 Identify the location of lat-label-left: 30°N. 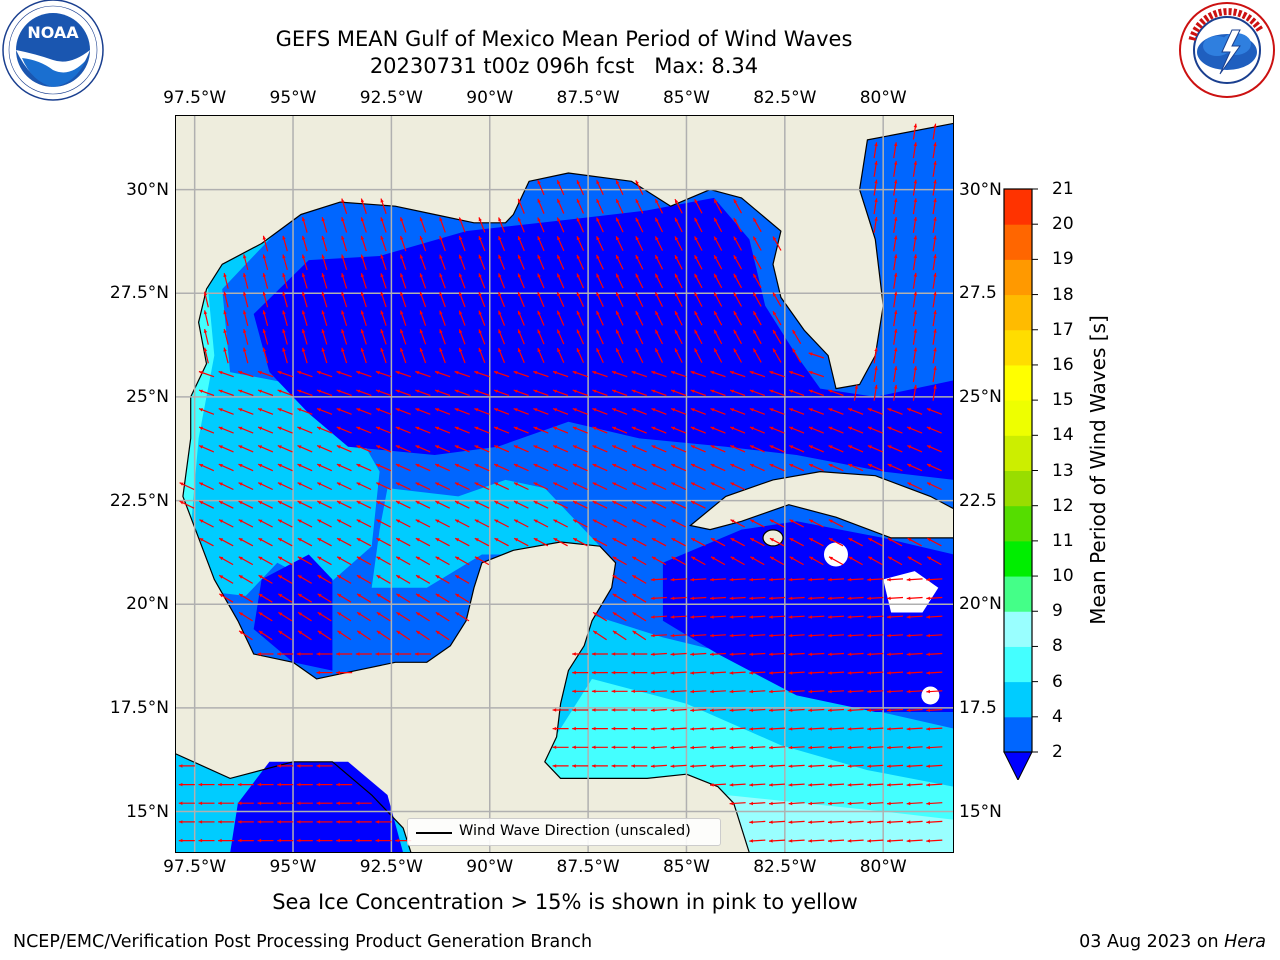
(147, 189).